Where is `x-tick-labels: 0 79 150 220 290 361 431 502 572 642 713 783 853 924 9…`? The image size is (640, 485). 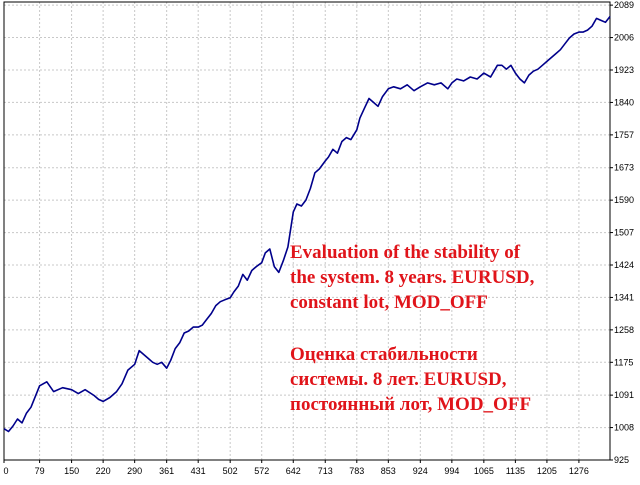
x-tick-labels: 0 79 150 220 290 361 431 502 572 642 713 783 853 924 9… is located at coordinates (295, 471).